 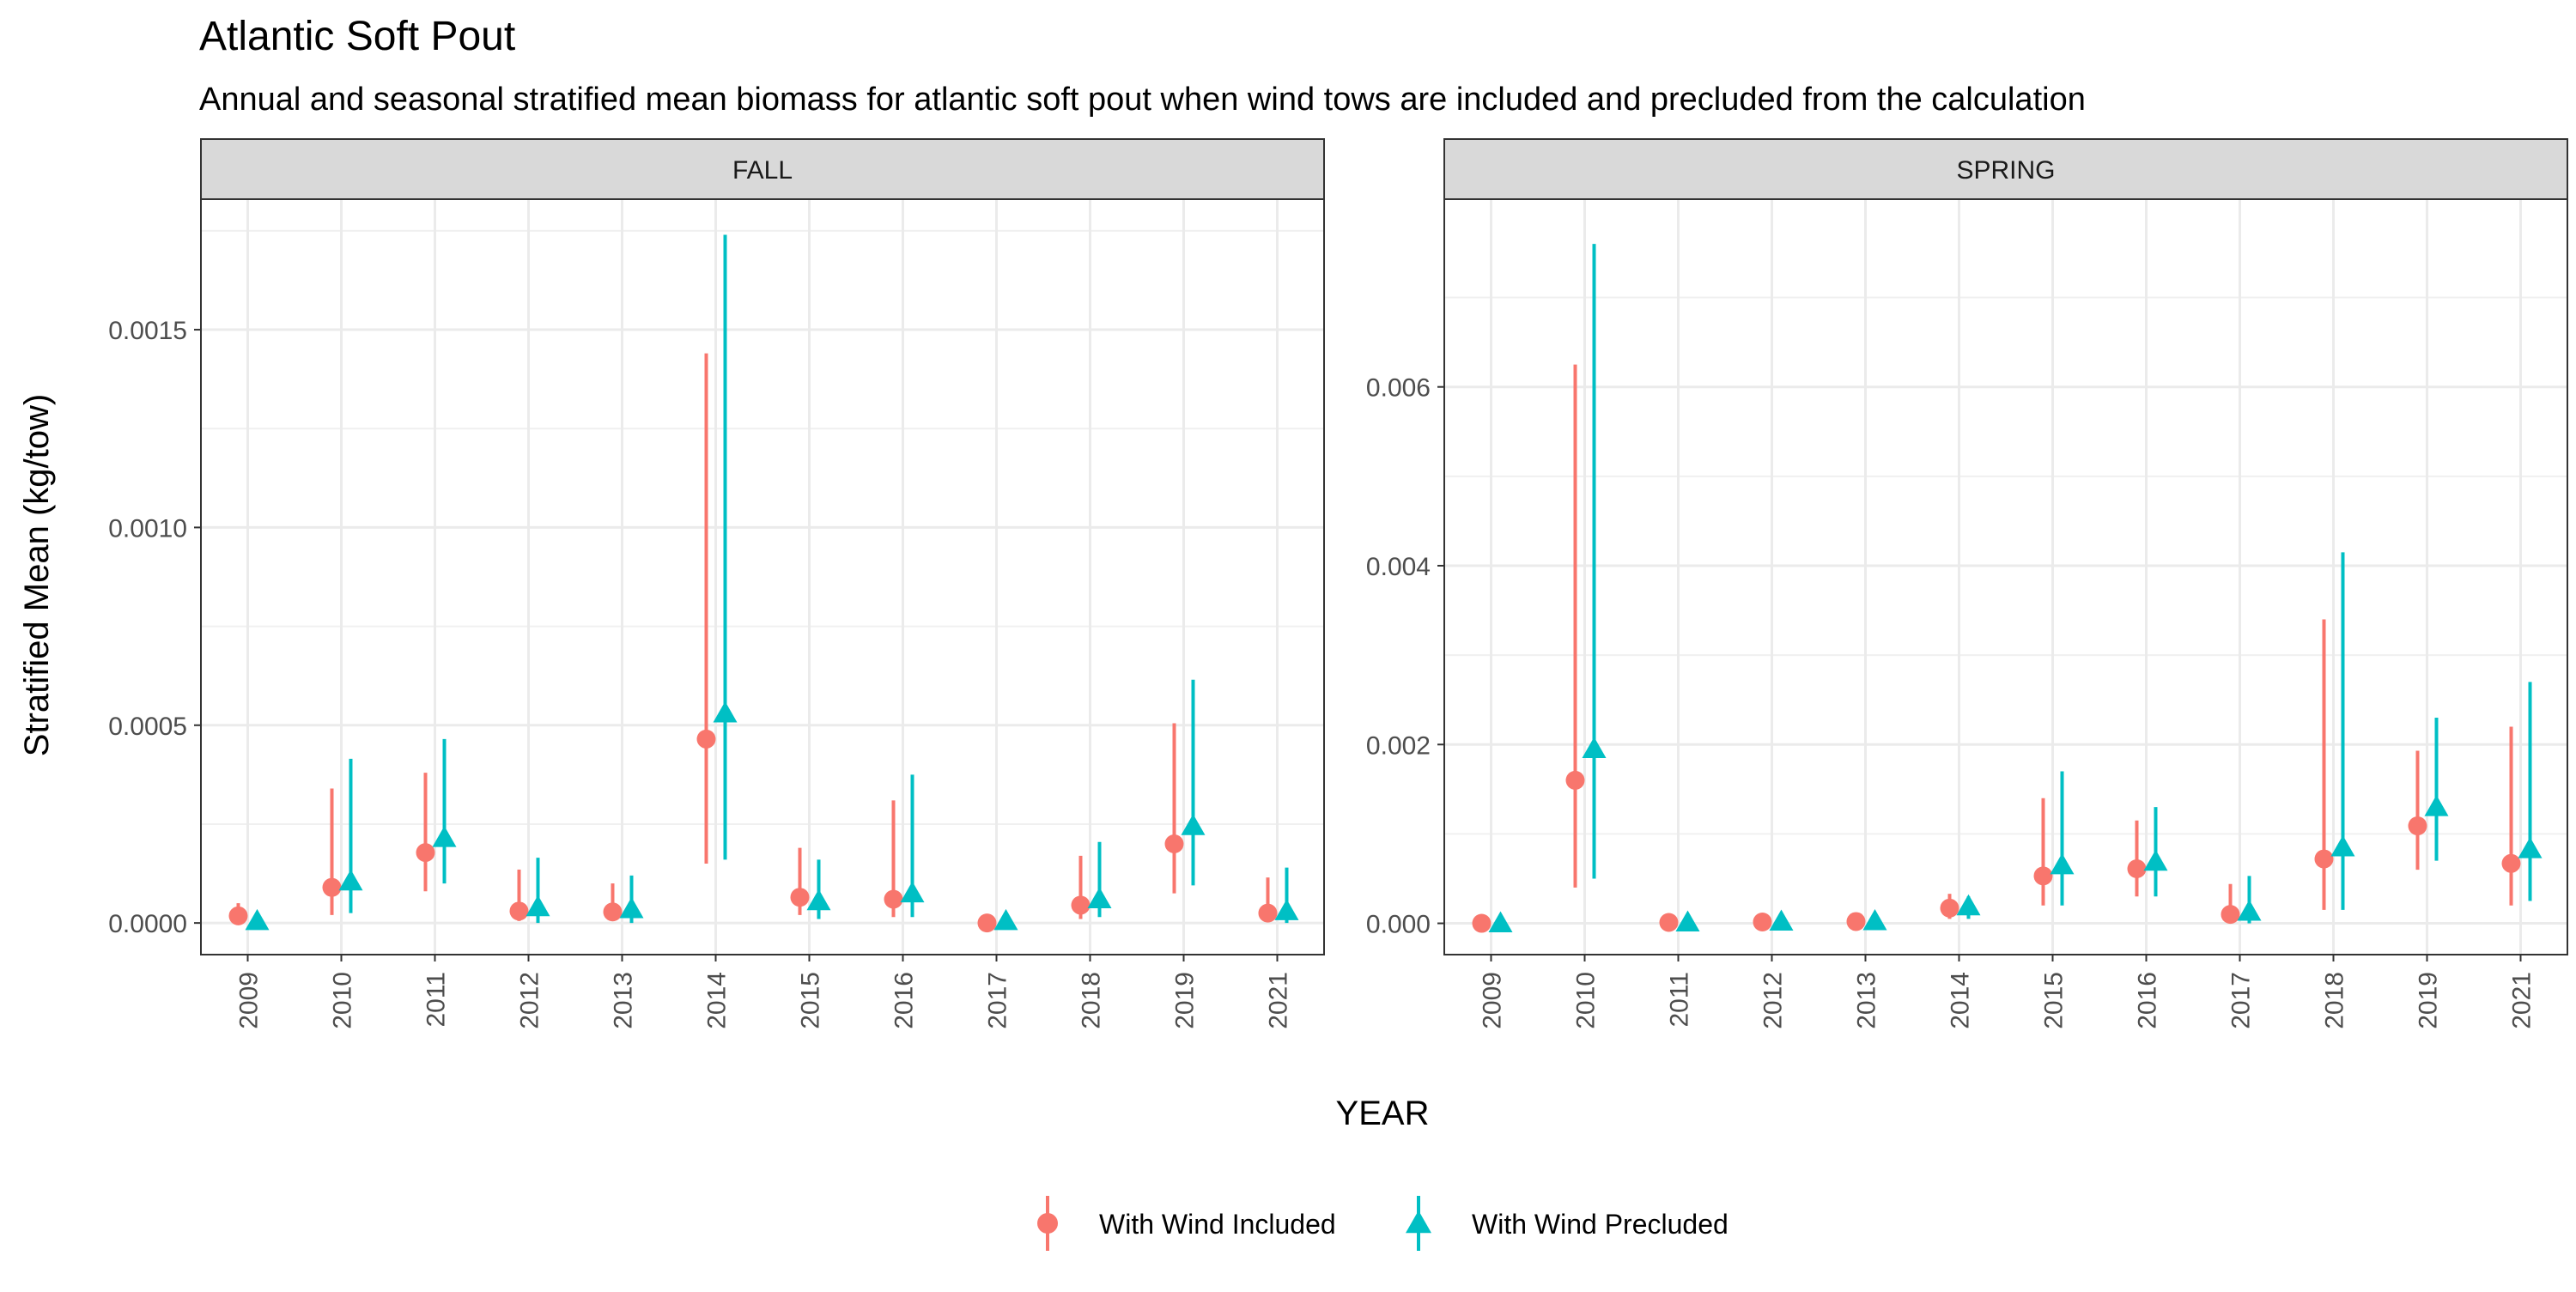 What do you see at coordinates (1600, 1224) in the screenshot?
I see `legend-label: With Wind Precluded` at bounding box center [1600, 1224].